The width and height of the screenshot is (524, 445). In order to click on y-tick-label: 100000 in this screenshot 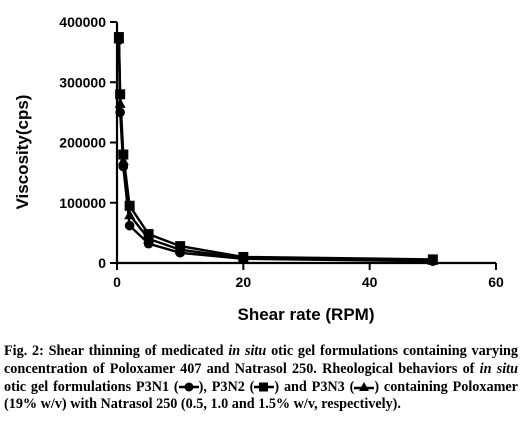, I will do `click(82, 203)`.